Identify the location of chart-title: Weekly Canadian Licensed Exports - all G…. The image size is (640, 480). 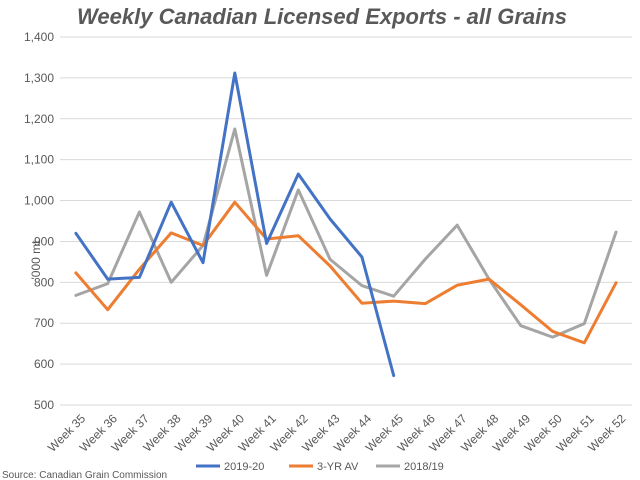
(322, 16).